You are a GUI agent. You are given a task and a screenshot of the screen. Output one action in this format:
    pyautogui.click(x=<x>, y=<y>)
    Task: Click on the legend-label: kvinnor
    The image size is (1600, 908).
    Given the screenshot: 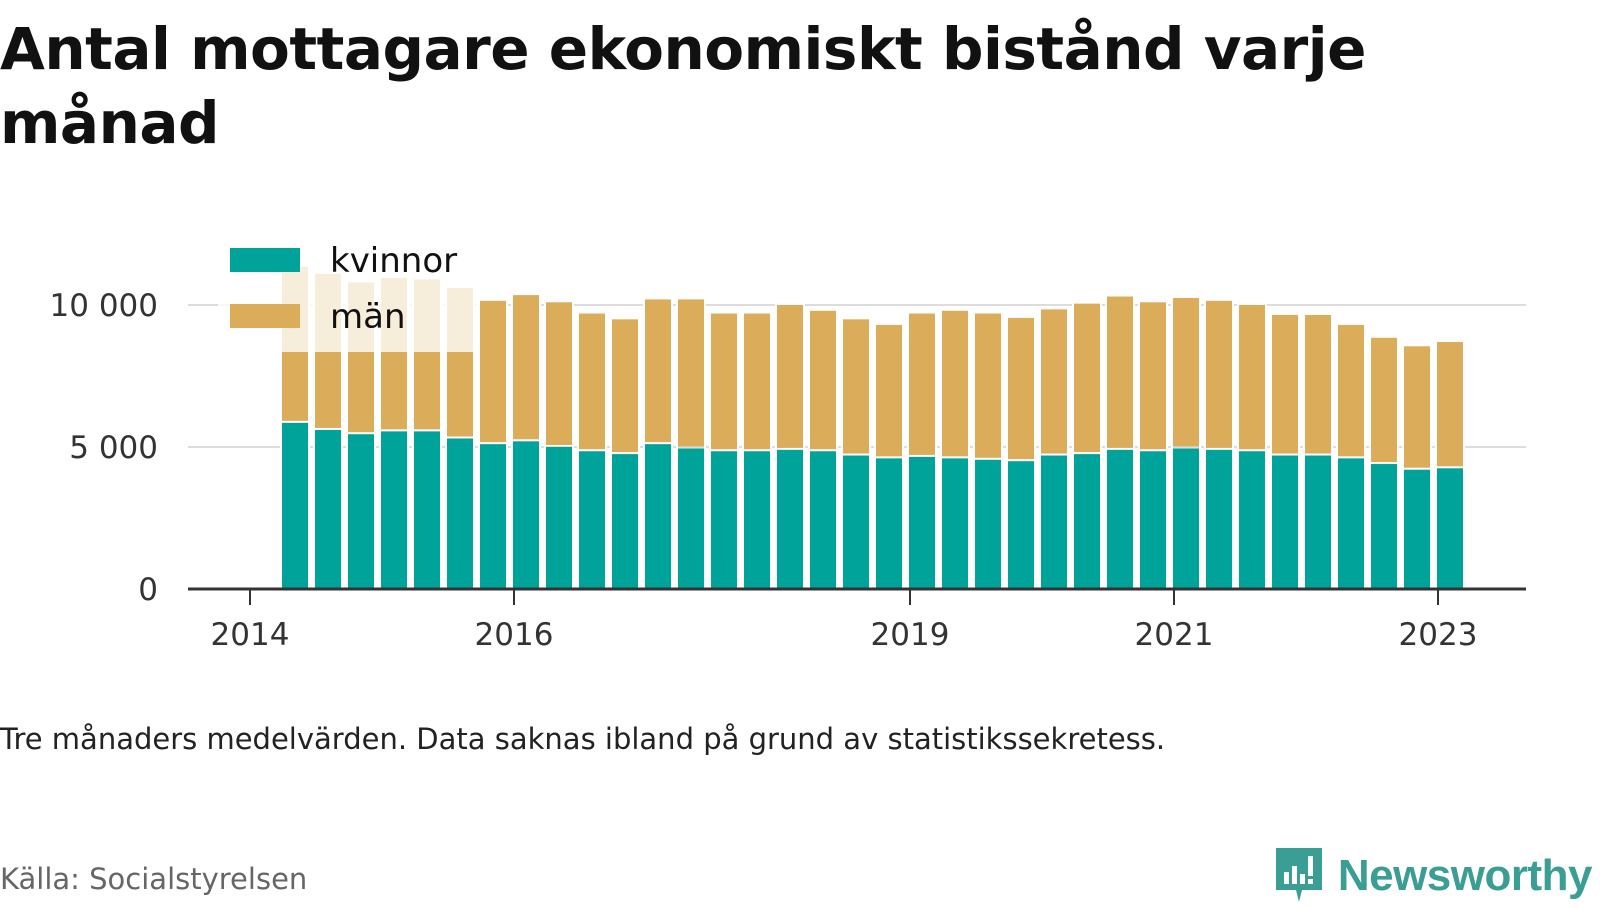 What is the action you would take?
    pyautogui.click(x=393, y=261)
    